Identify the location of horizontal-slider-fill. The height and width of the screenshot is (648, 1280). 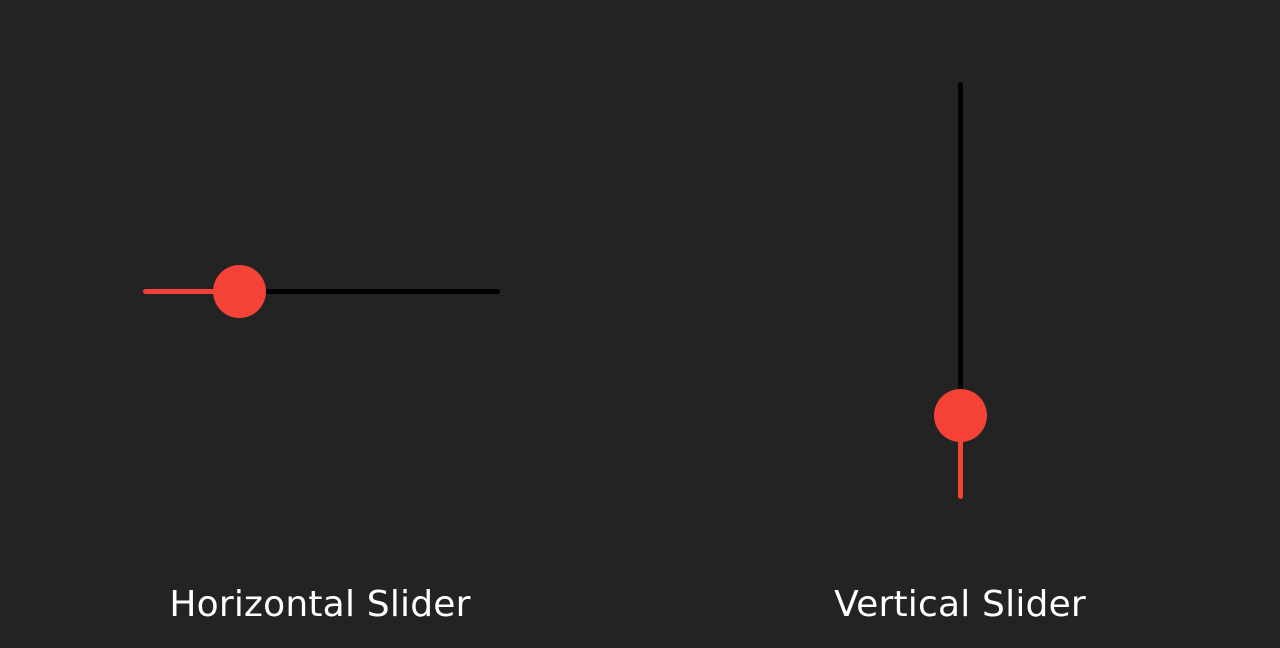
(191, 291).